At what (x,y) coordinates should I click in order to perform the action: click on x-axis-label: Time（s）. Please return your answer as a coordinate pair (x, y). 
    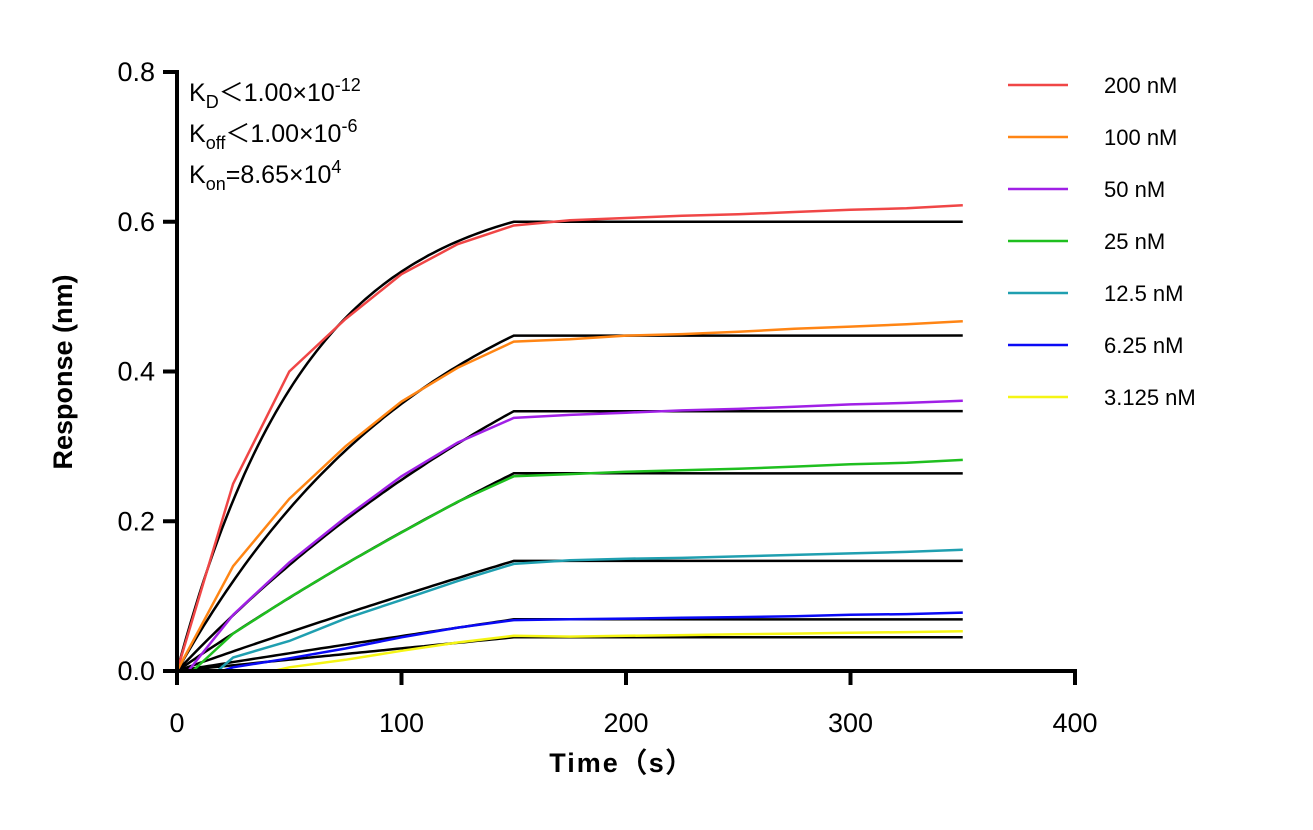
    Looking at the image, I should click on (622, 763).